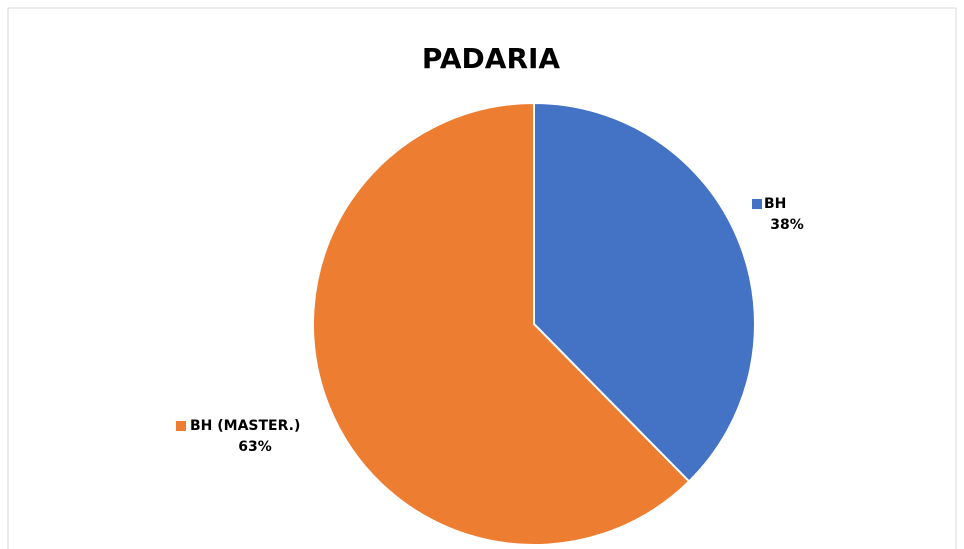 Image resolution: width=964 pixels, height=549 pixels. Describe the element at coordinates (775, 204) in the screenshot. I see `category-label: BH` at that location.